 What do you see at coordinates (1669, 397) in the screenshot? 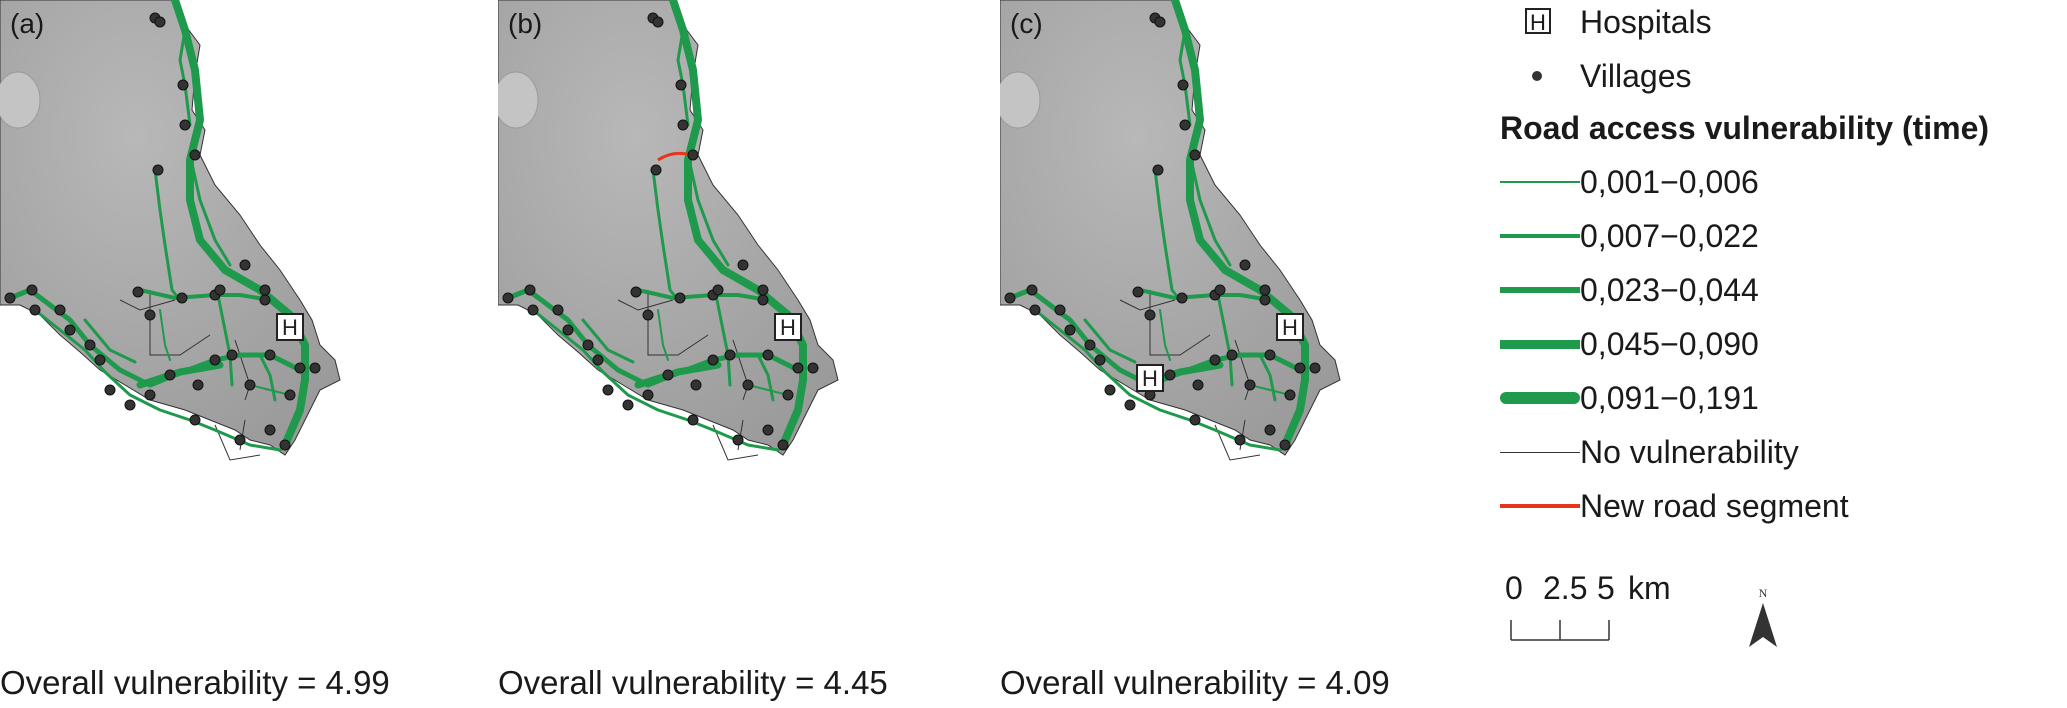
I see `legend-class-5-label: 0,091−0,191` at bounding box center [1669, 397].